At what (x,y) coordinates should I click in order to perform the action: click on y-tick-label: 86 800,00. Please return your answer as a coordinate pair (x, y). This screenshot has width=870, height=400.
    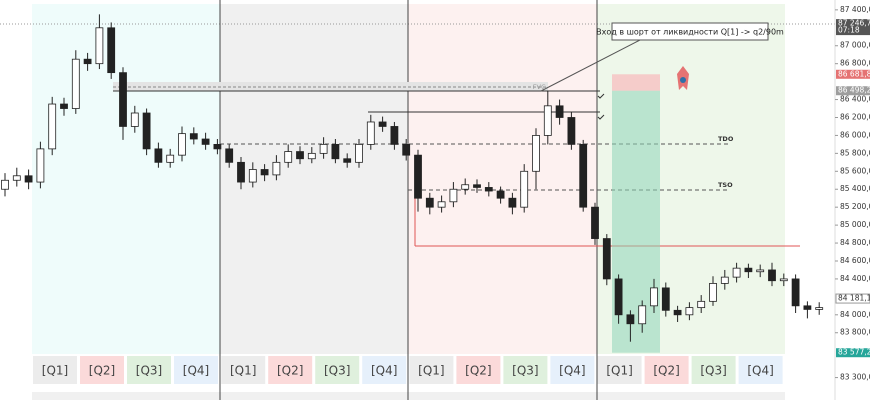
    Looking at the image, I should click on (855, 63).